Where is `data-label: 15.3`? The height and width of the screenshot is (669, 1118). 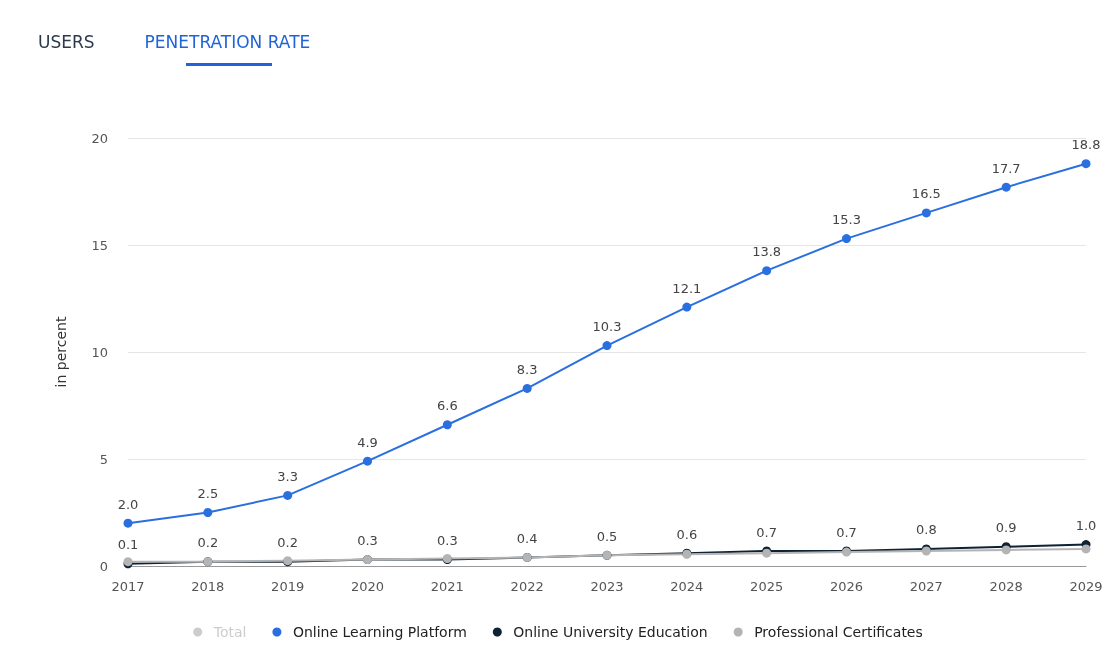 data-label: 15.3 is located at coordinates (846, 220).